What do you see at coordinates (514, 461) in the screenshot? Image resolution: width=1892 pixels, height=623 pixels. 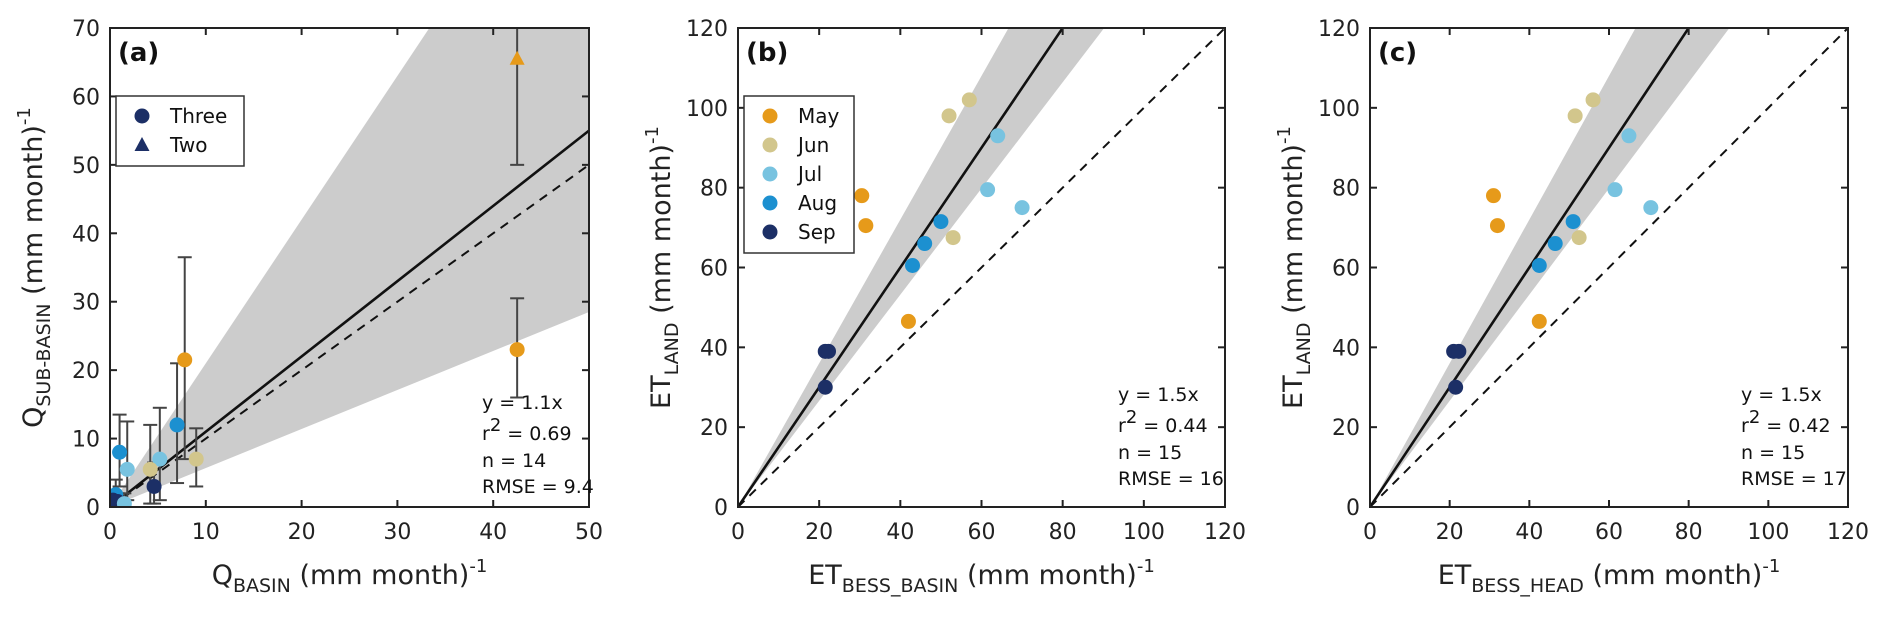 I see `stat-n: n = 14` at bounding box center [514, 461].